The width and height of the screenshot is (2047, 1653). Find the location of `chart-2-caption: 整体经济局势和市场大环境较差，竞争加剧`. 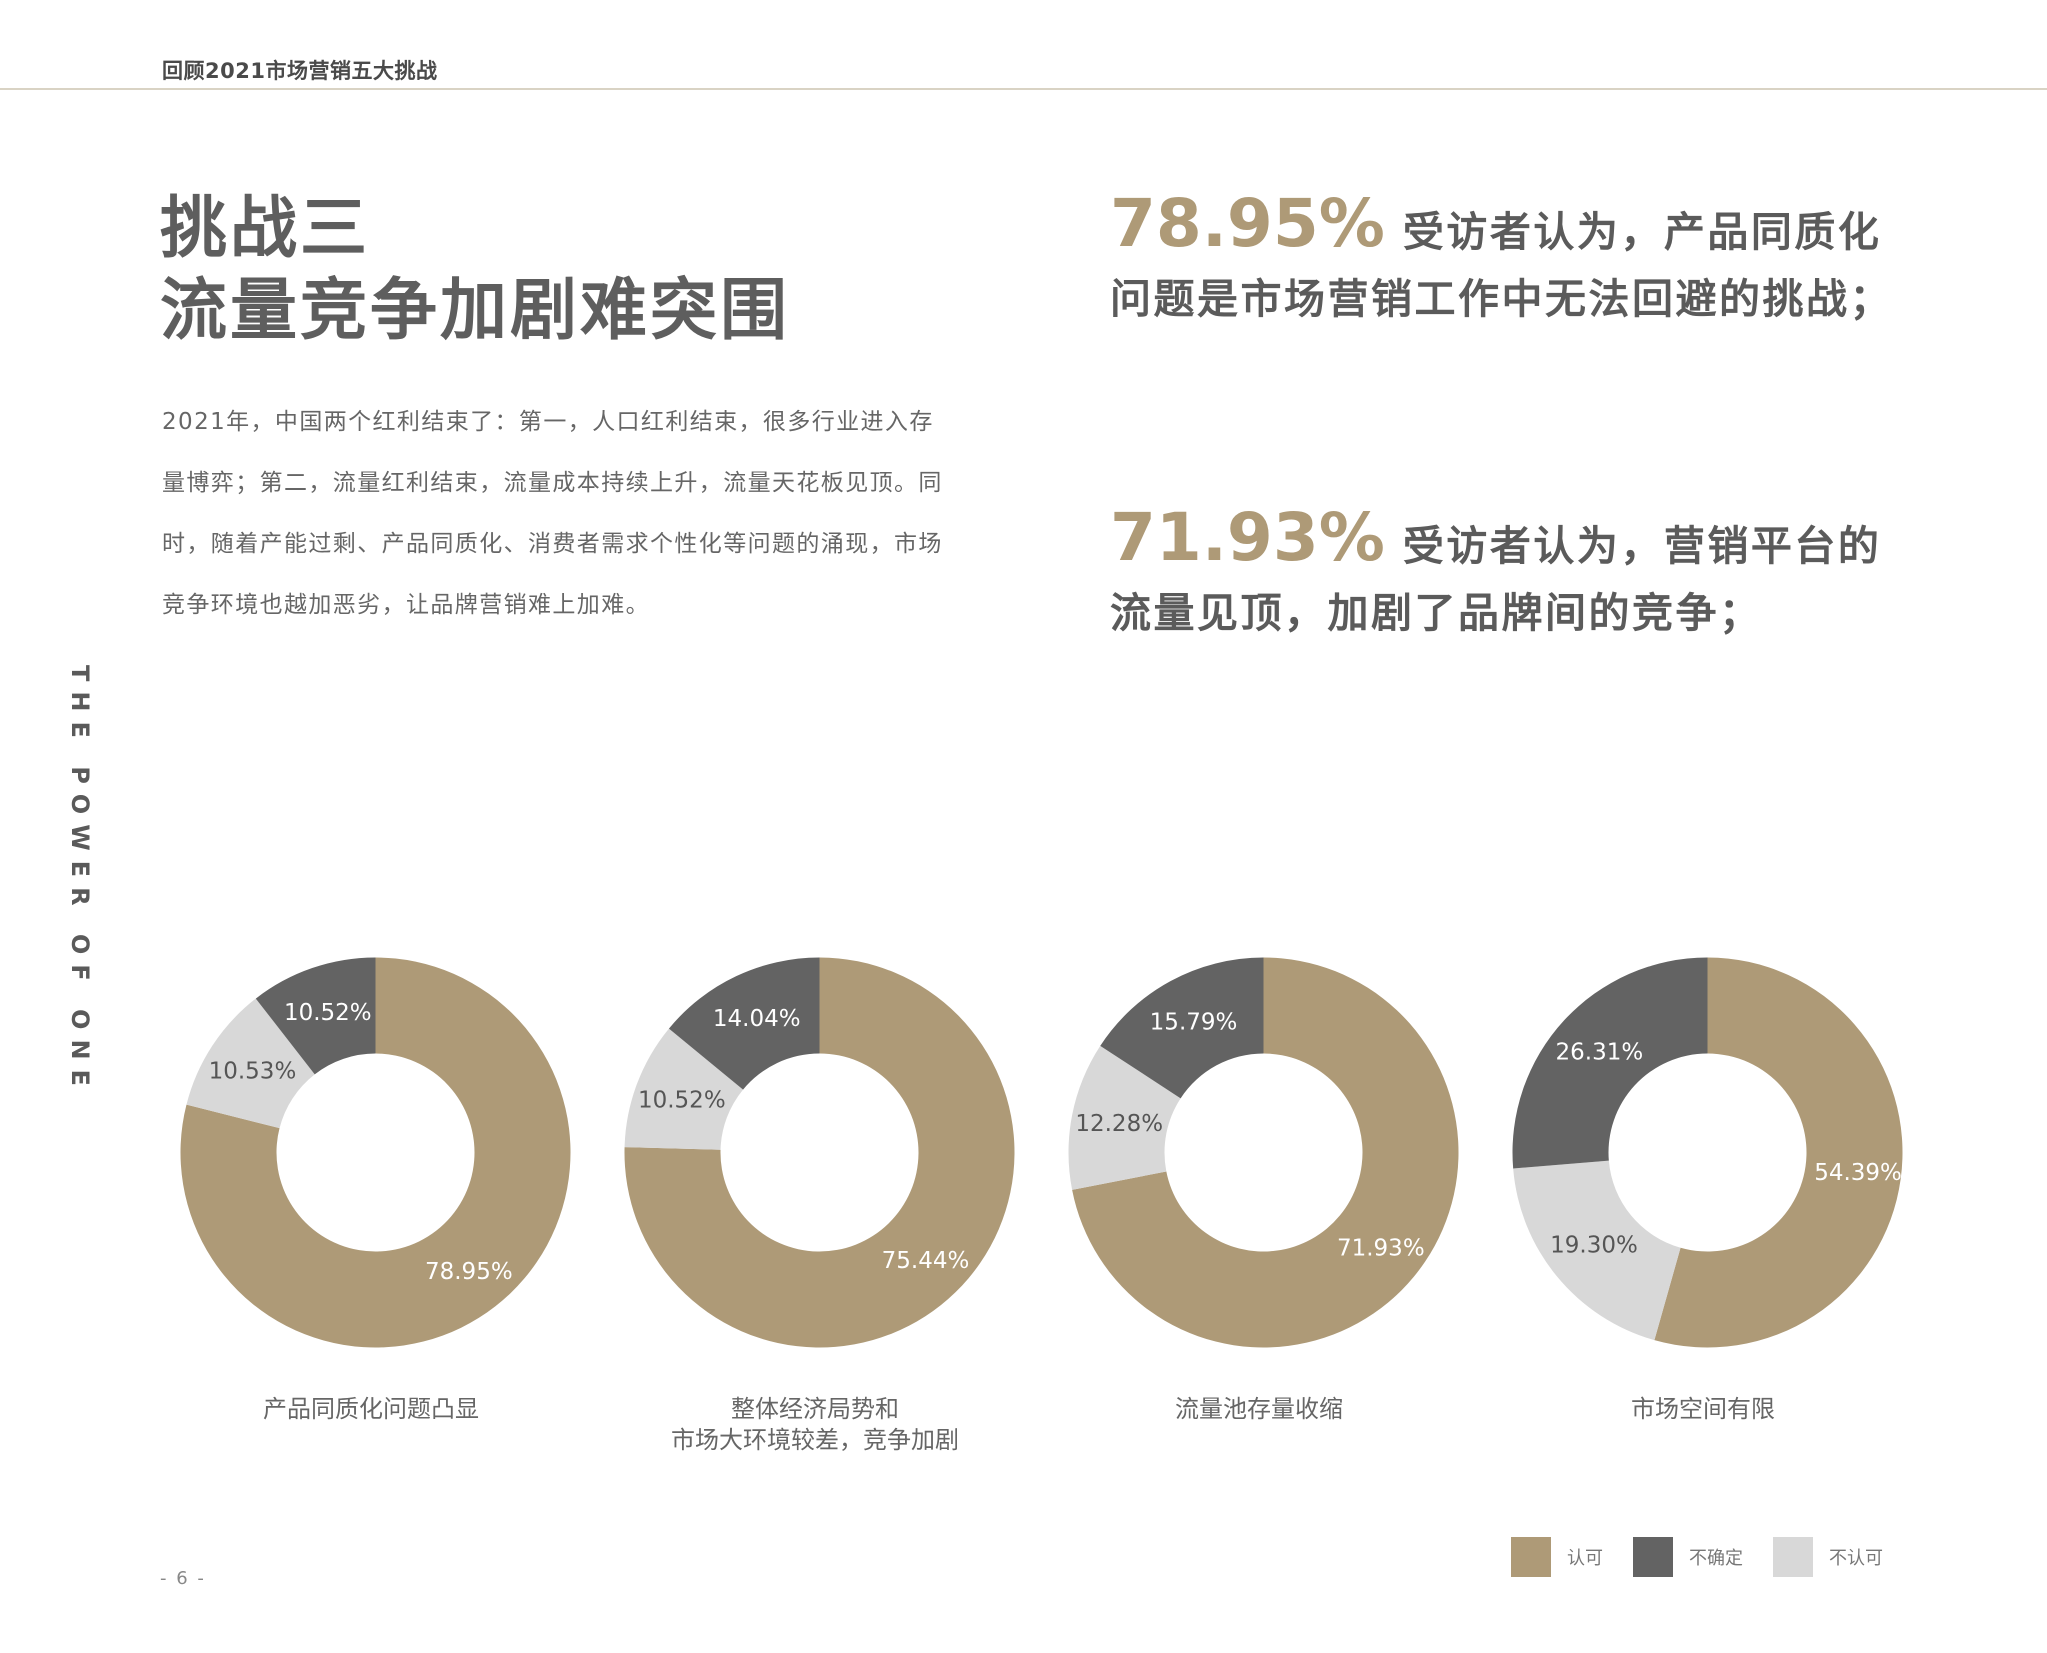

chart-2-caption: 整体经济局势和市场大环境较差，竞争加剧 is located at coordinates (815, 1425).